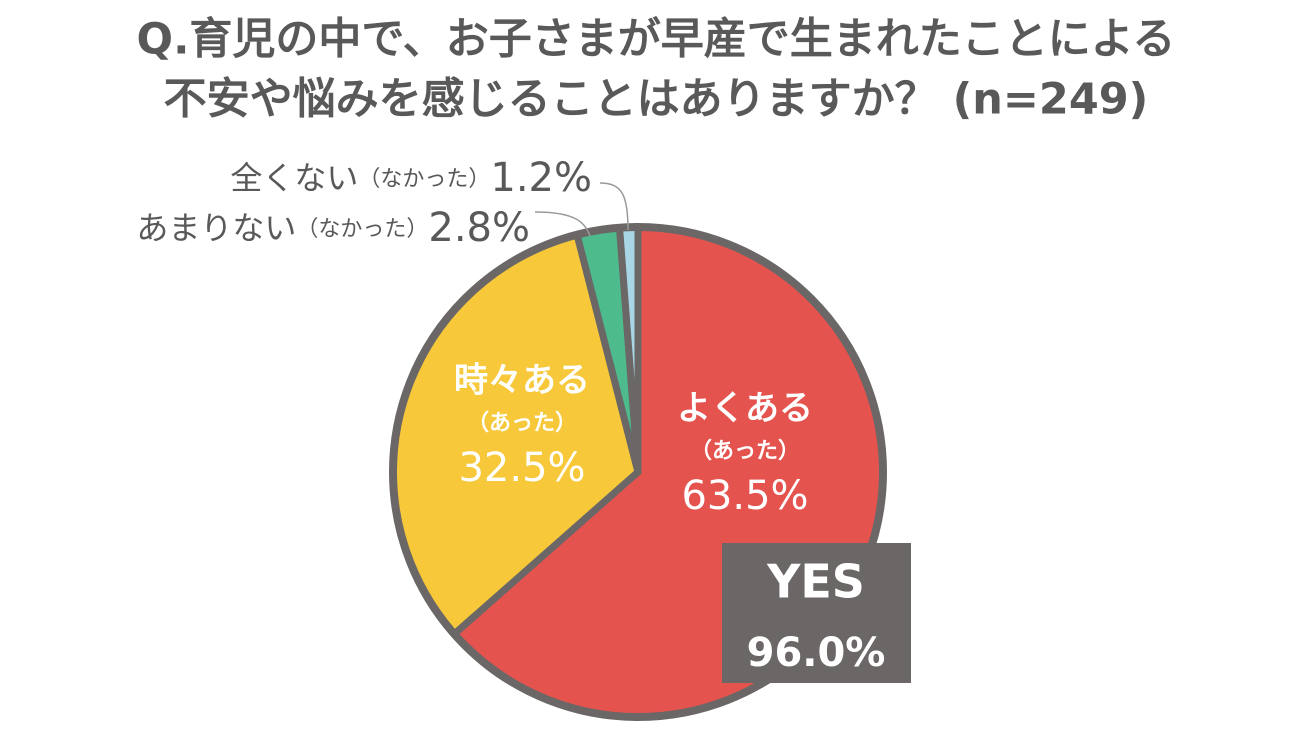 The width and height of the screenshot is (1313, 739). Describe the element at coordinates (216, 228) in the screenshot. I see `slice-label-name: あまりない` at that location.